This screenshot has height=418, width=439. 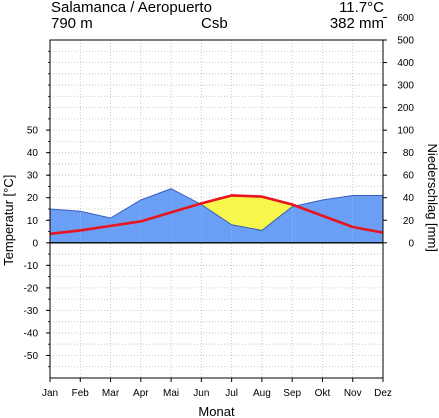 I want to click on x-tick-label: Apr, so click(x=141, y=393).